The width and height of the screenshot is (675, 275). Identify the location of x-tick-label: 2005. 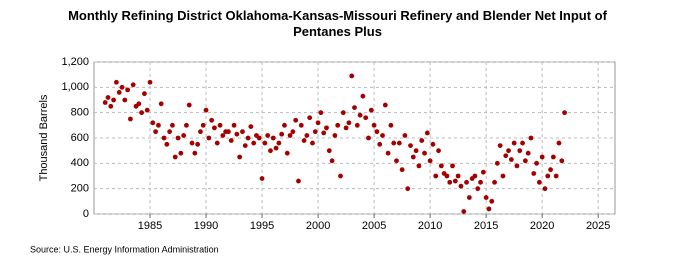
(374, 226).